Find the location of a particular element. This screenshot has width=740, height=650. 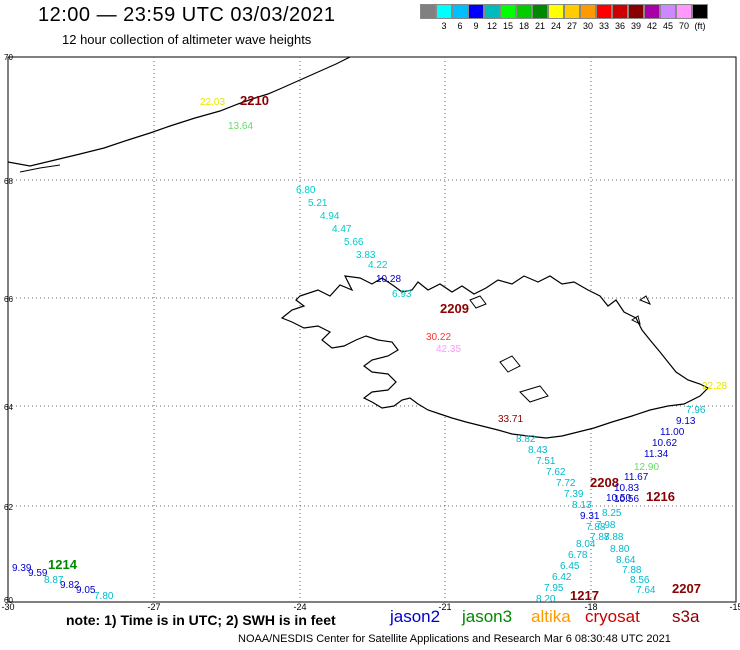

wave-height-label: 11.67 is located at coordinates (636, 477).